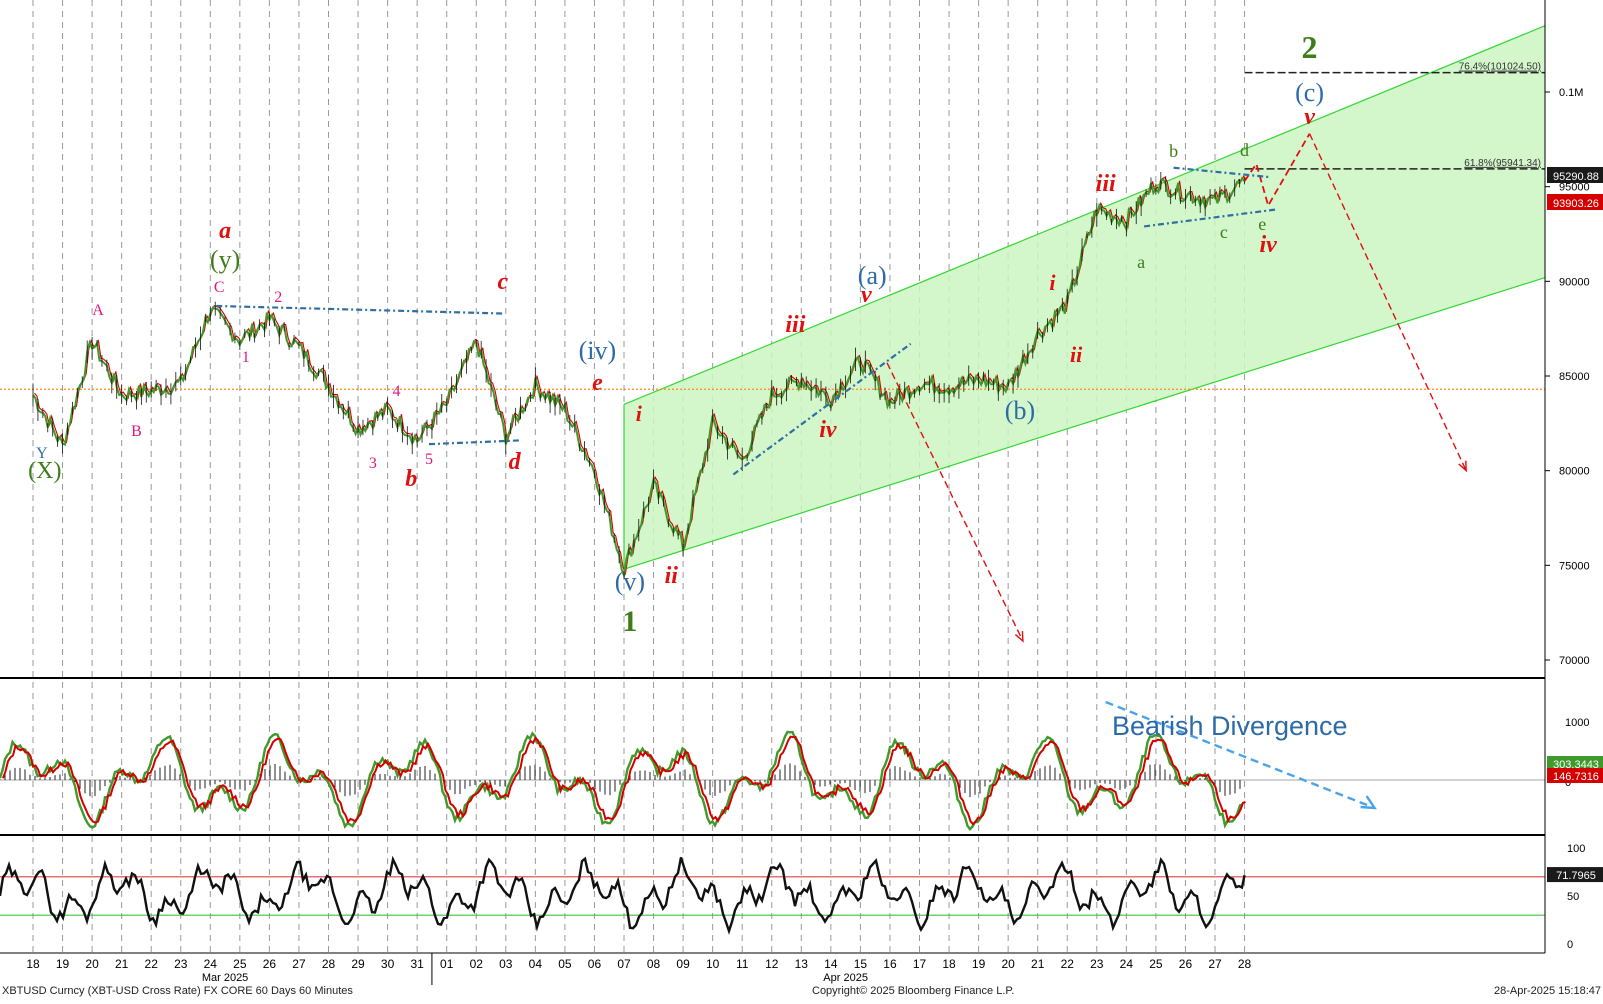 This screenshot has height=1004, width=1603. I want to click on wave-label: 5, so click(429, 459).